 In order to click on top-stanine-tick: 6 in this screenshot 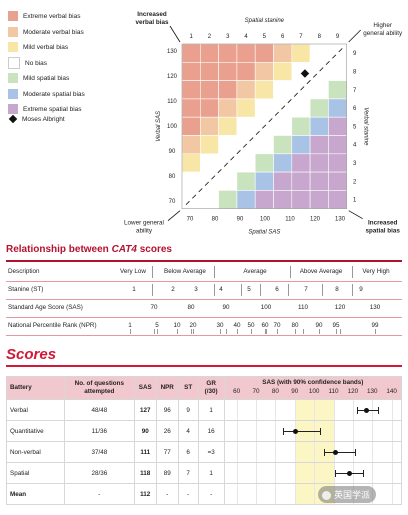, I will do `click(283, 37)`.